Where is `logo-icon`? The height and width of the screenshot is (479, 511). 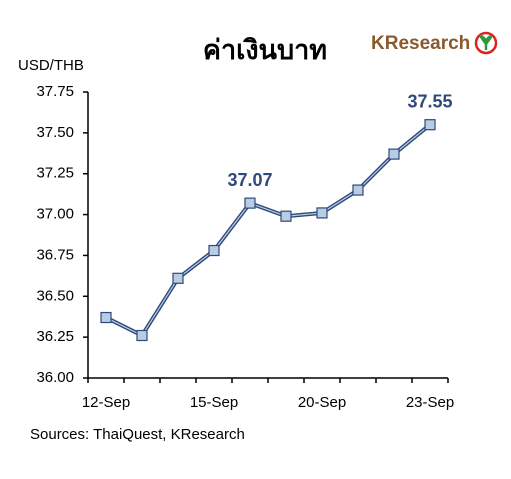
logo-icon is located at coordinates (486, 43).